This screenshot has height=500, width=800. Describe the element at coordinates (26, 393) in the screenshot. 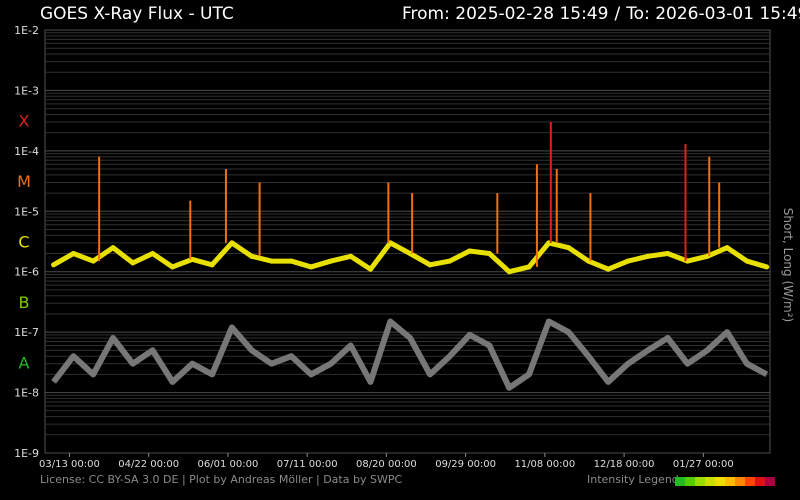

I see `y-tick-label: 1E-8` at that location.